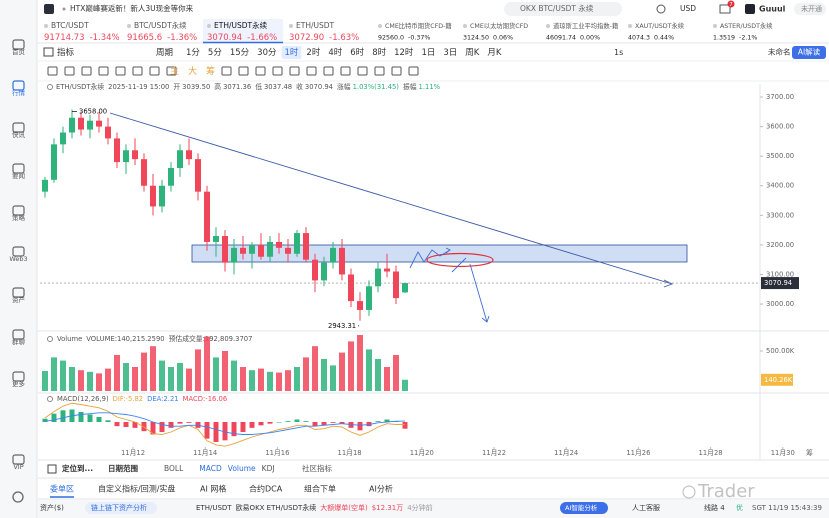  What do you see at coordinates (313, 52) in the screenshot?
I see `interval-button: 2时` at bounding box center [313, 52].